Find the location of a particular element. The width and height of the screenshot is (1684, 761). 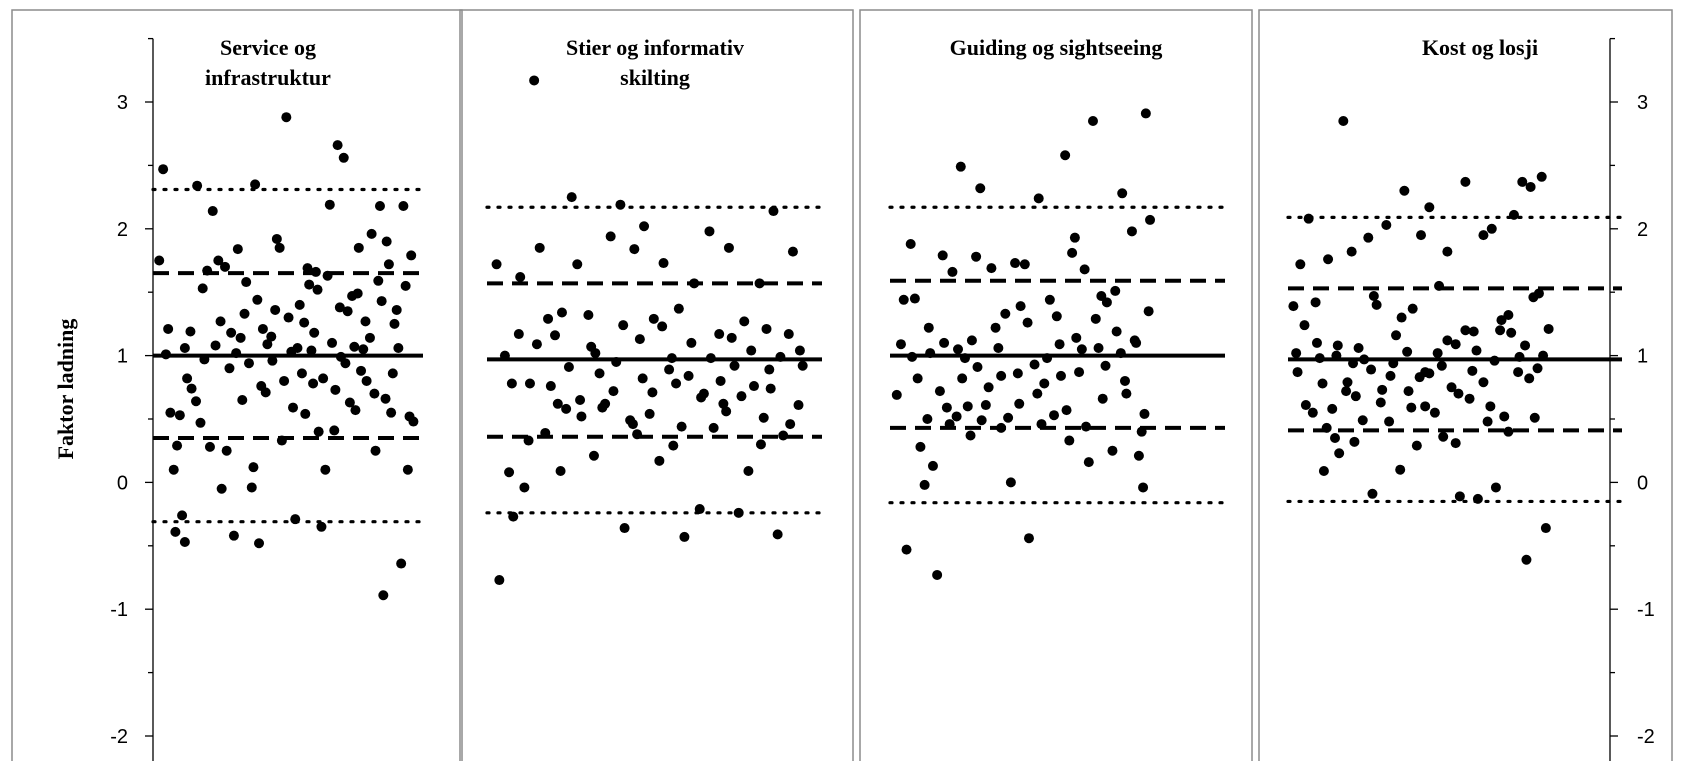

y-axis-label: Faktor ladning is located at coordinates (65, 389).